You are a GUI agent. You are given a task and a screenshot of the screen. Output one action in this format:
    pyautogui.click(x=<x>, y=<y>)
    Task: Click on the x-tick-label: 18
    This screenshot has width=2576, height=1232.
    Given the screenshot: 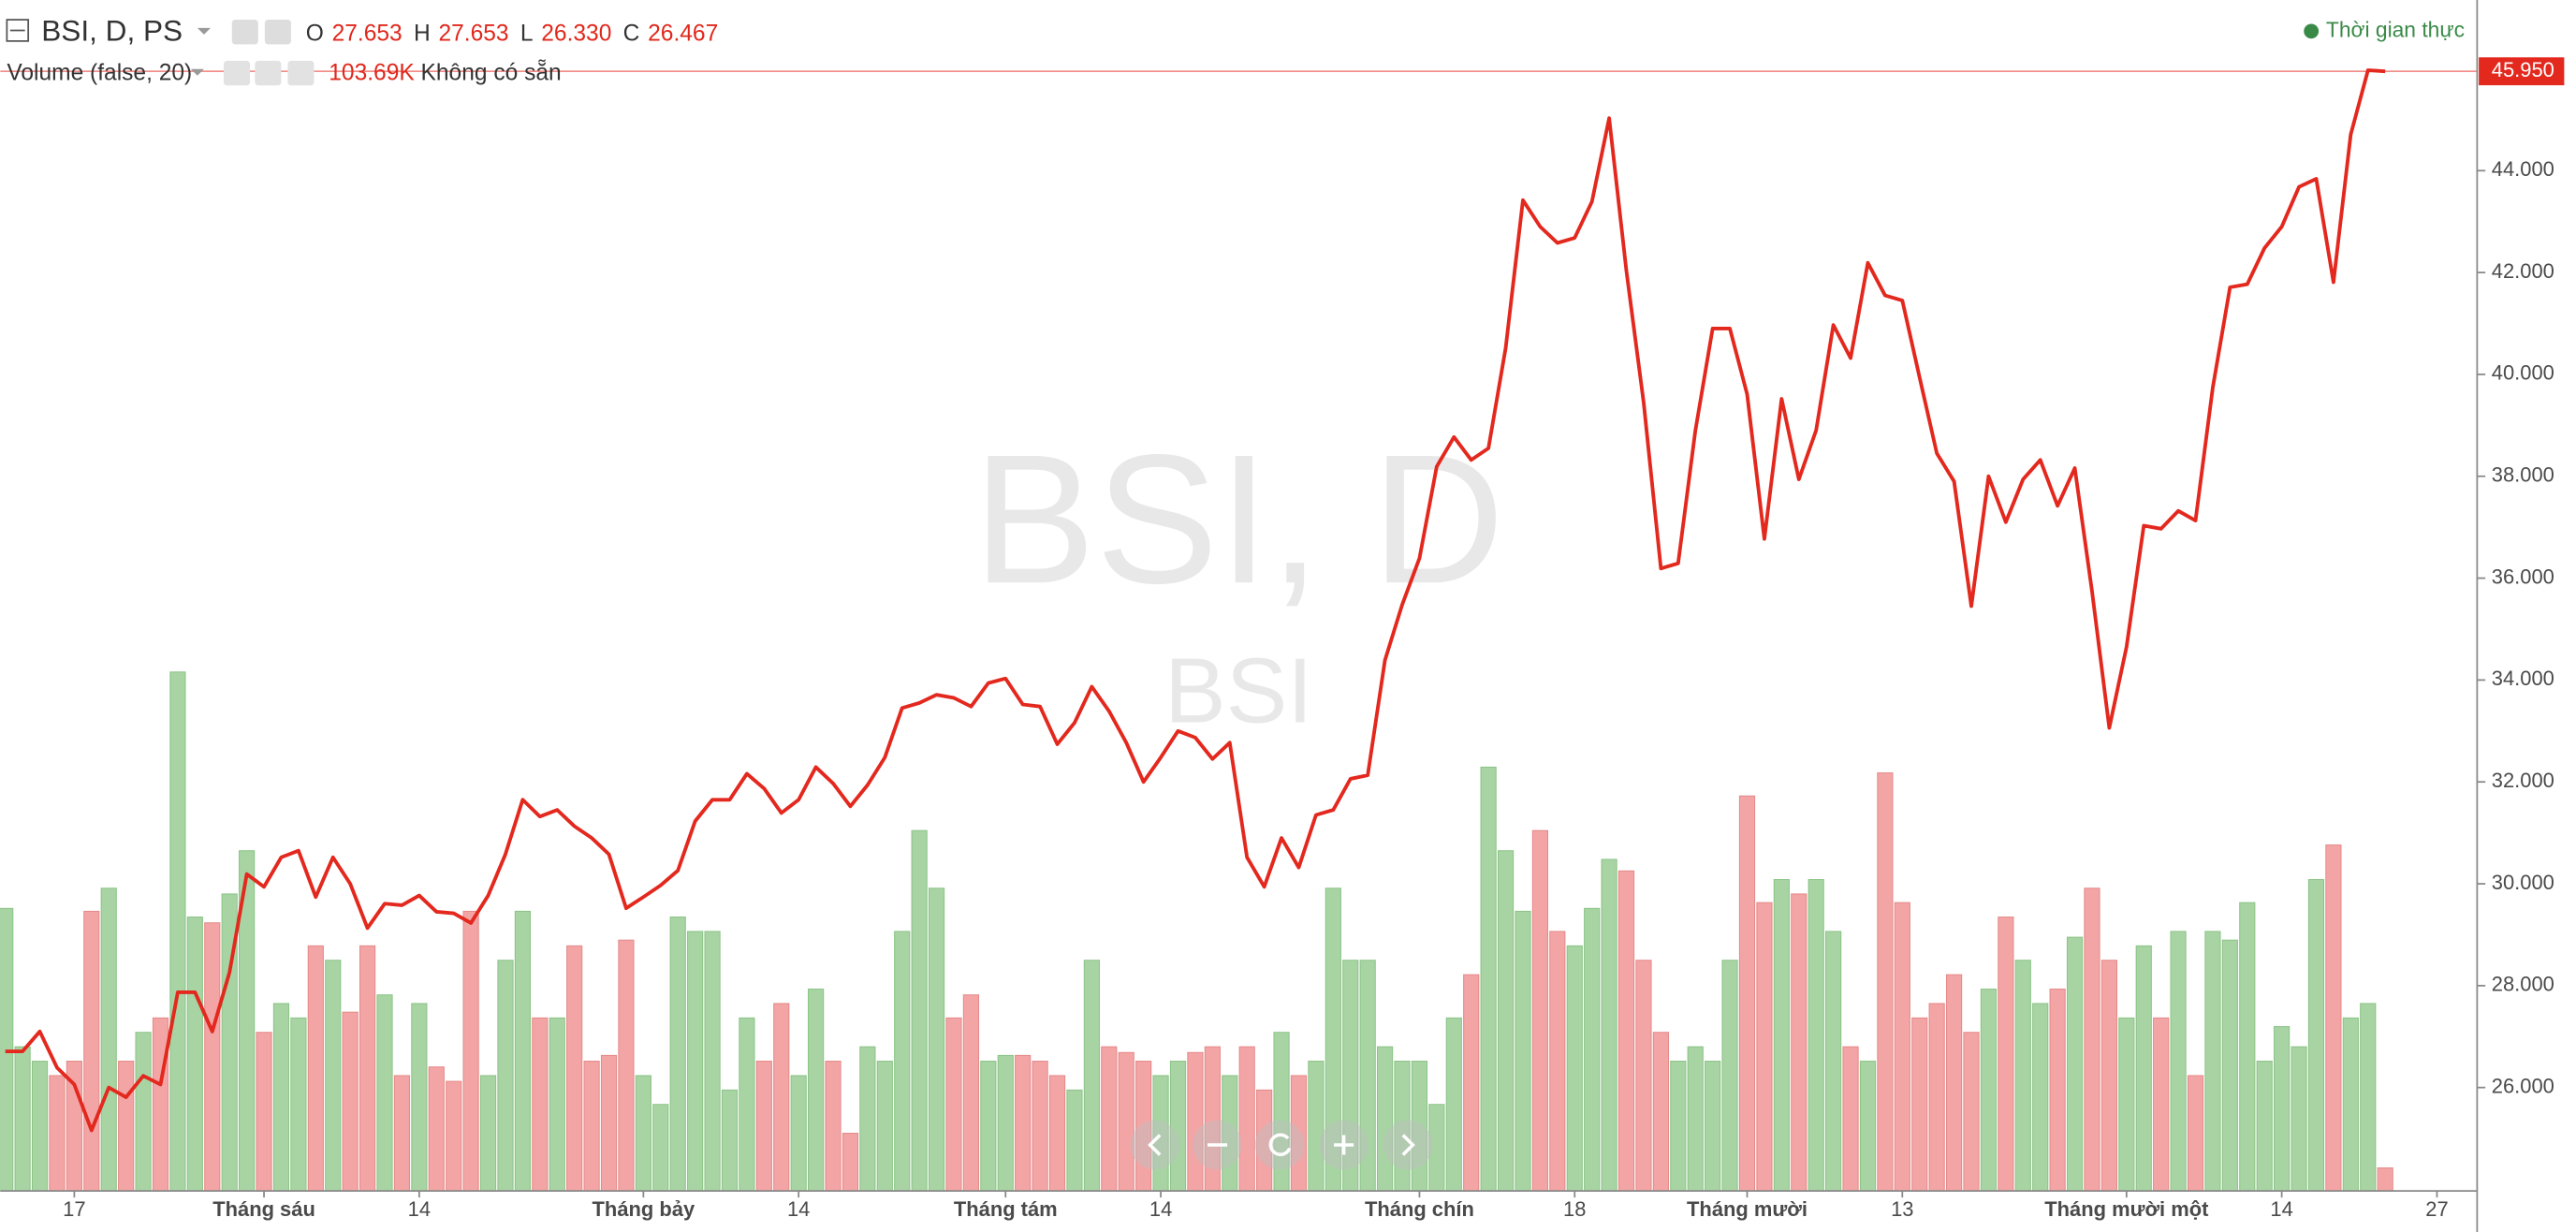 What is the action you would take?
    pyautogui.click(x=1574, y=1209)
    